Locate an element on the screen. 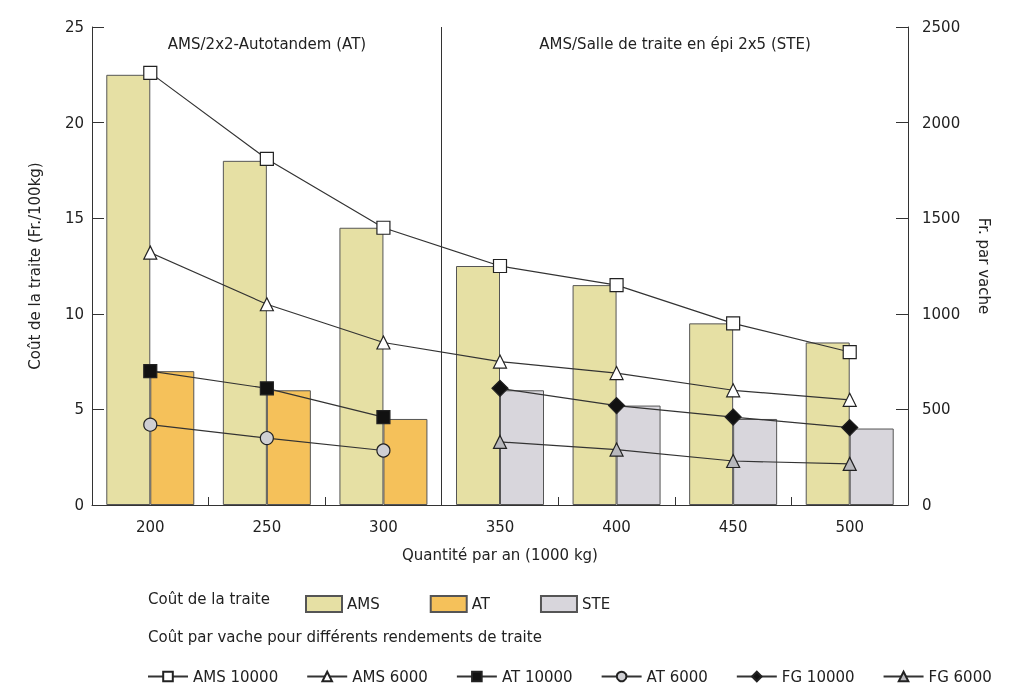 The width and height of the screenshot is (1023, 695). y2-tick-label: 500 is located at coordinates (936, 409).